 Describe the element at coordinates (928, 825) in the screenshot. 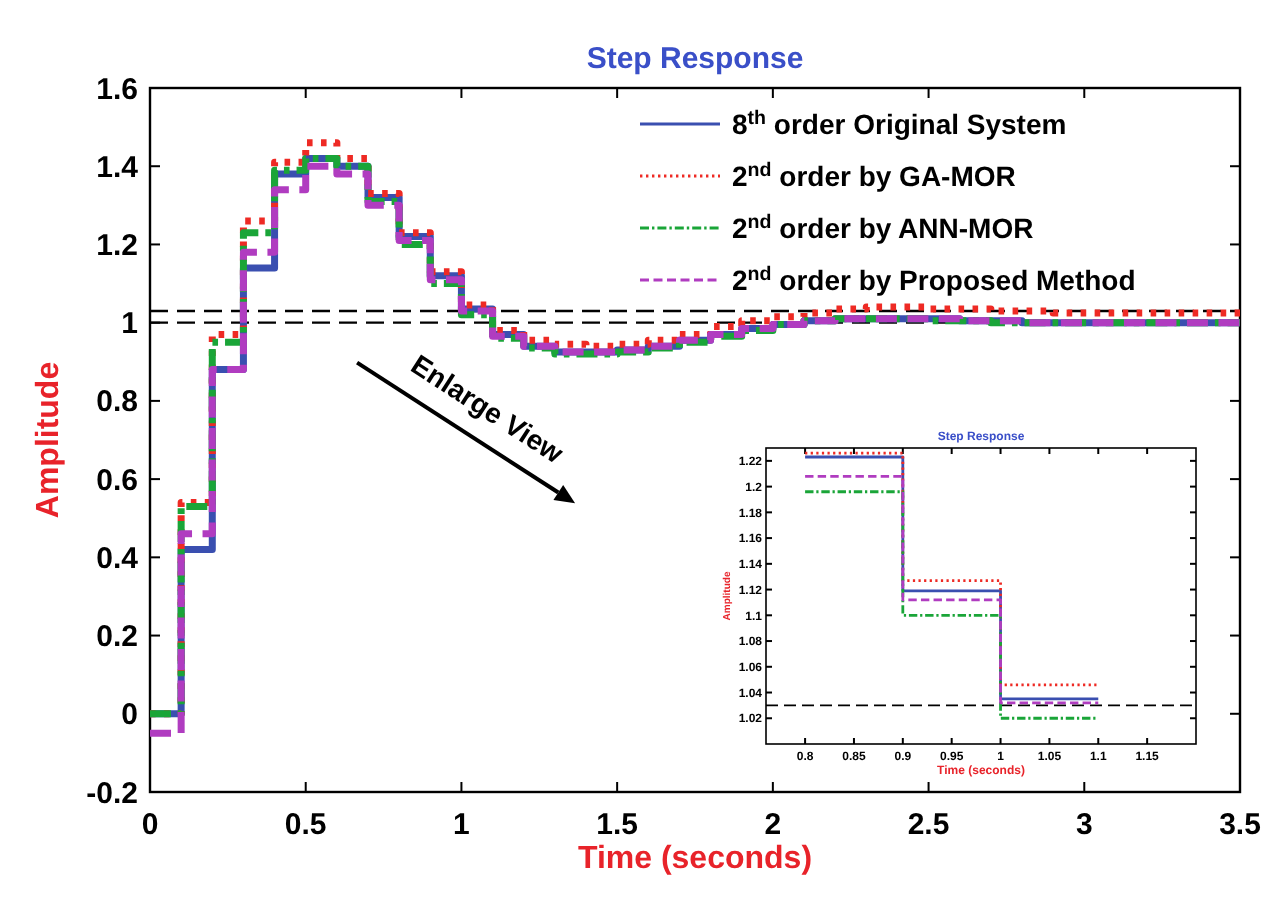

I see `x-tick-label: 2.5` at that location.